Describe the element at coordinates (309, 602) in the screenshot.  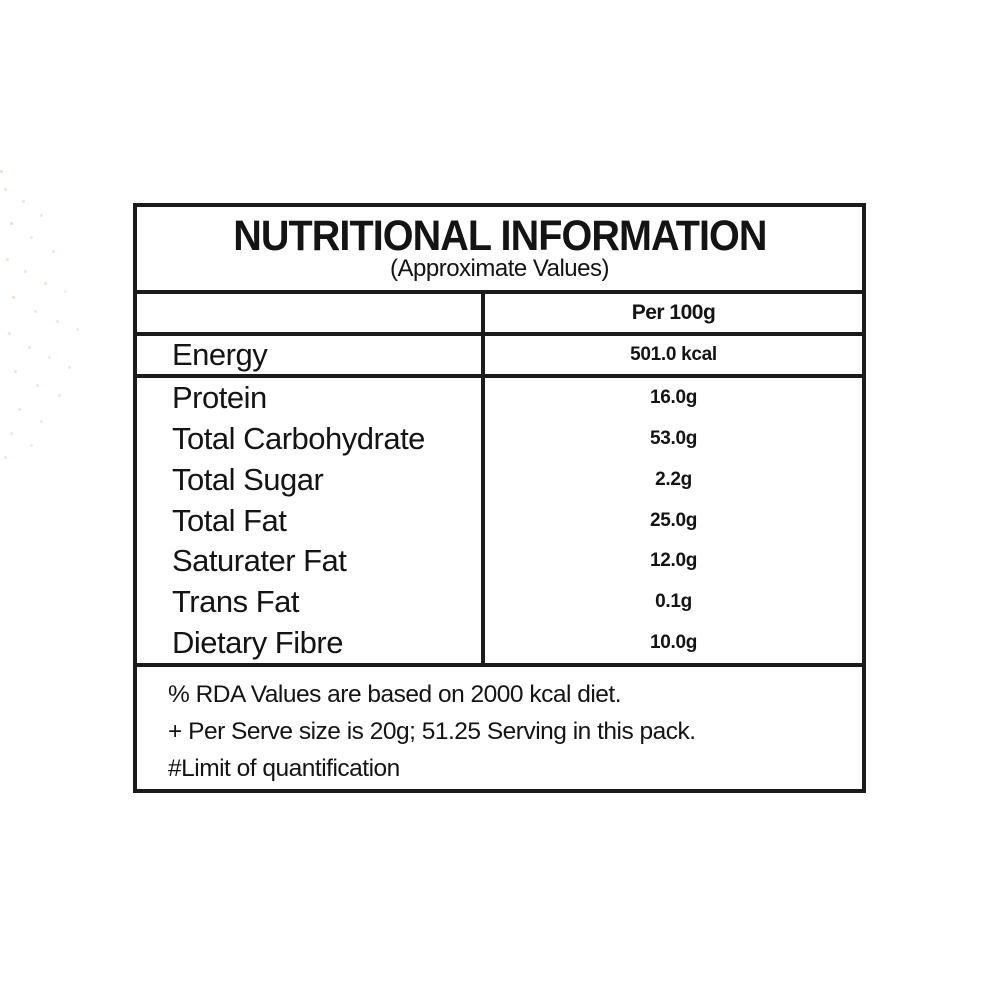
I see `table-row: Trans Fat` at that location.